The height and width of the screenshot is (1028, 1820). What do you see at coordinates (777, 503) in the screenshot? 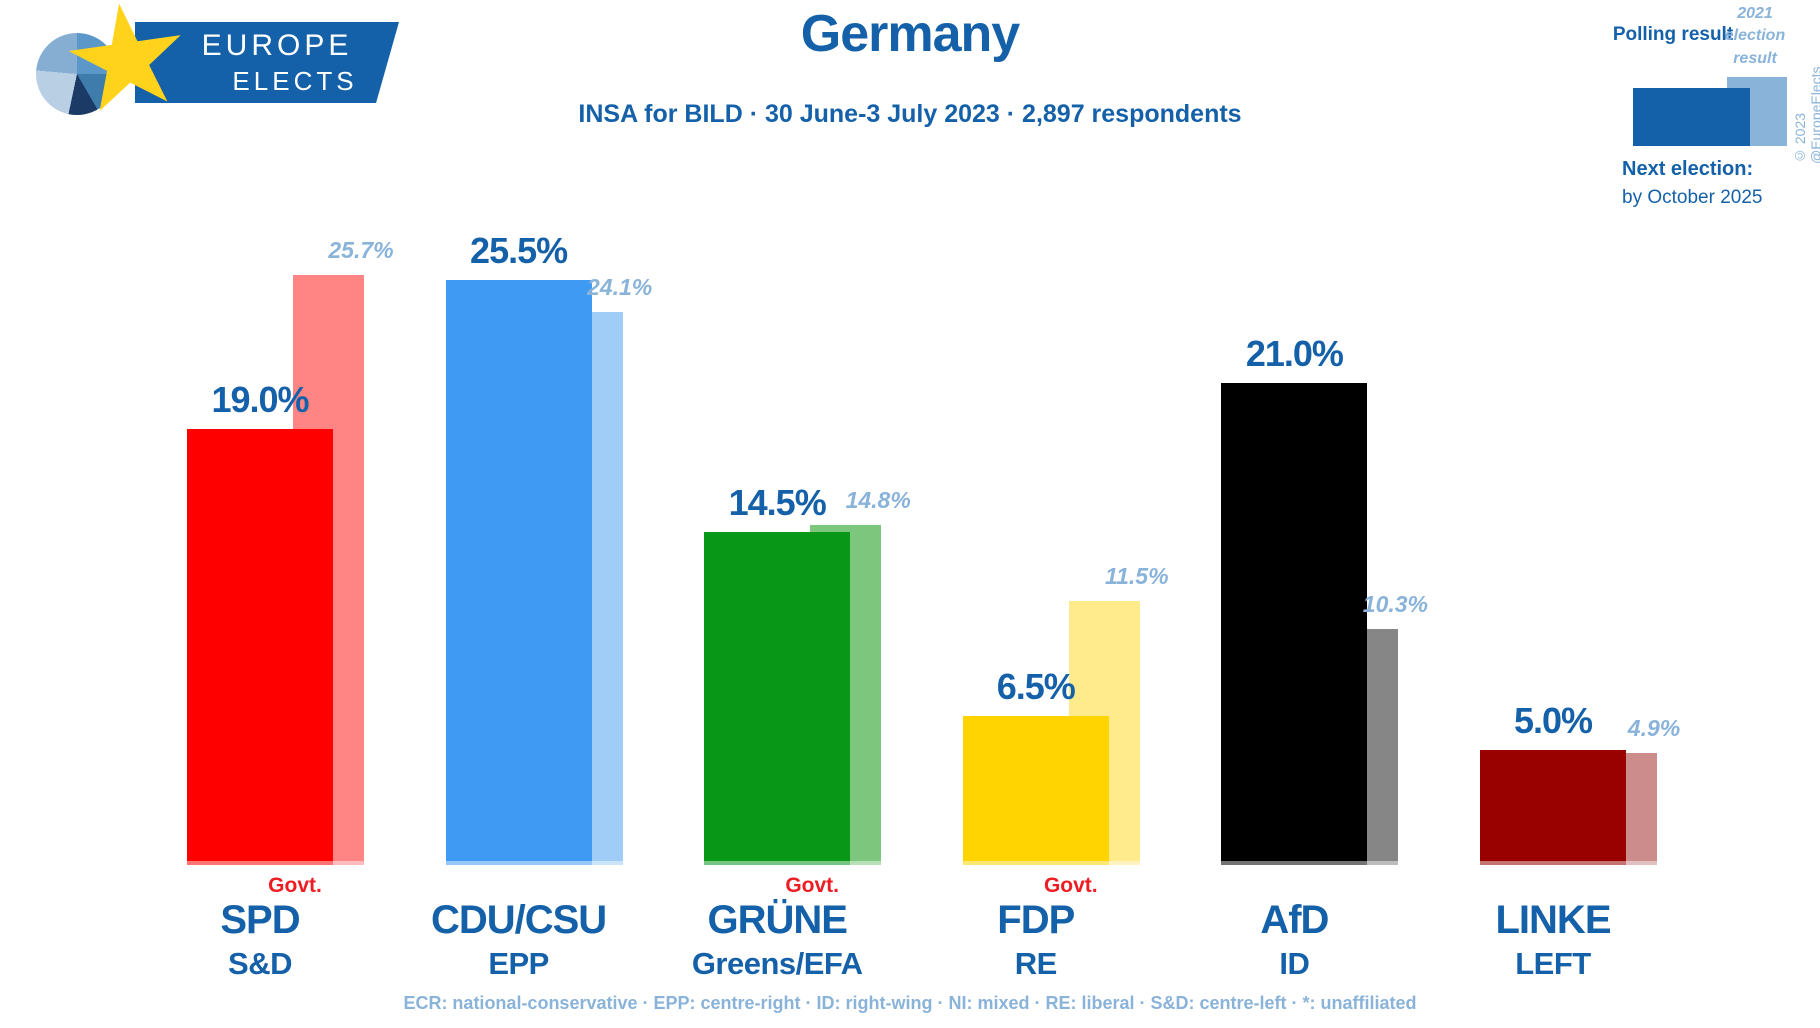
I see `poll-value-label-gr-ne: 14.5%` at bounding box center [777, 503].